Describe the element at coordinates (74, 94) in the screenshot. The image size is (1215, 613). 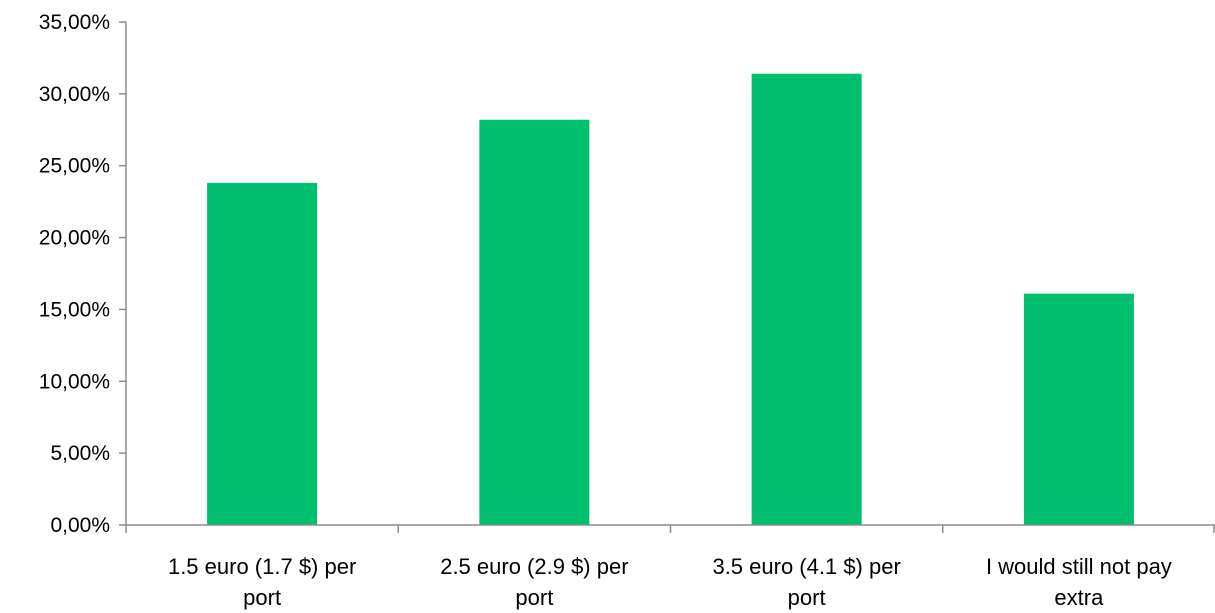
I see `y-tick-label: 30,00%` at that location.